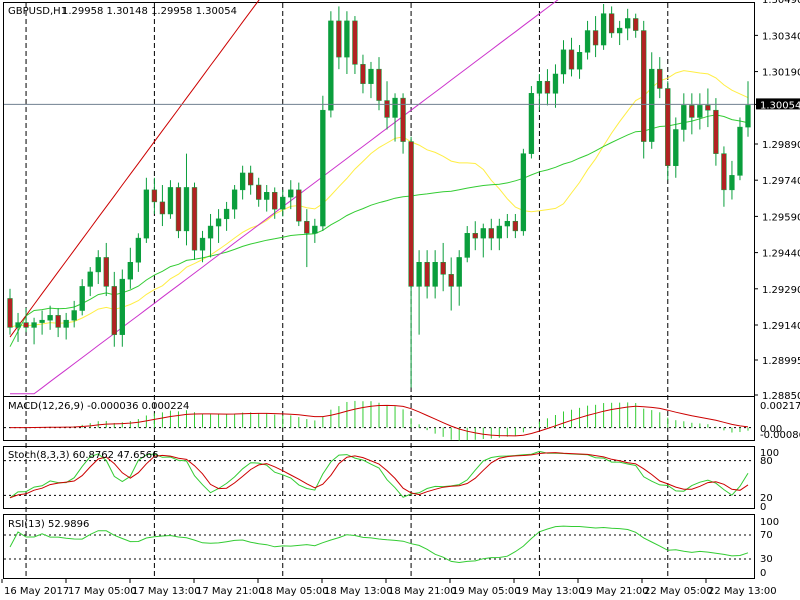  I want to click on stoch-label: Stoch(8,3,3) 60.8762 47.6566, so click(83, 455).